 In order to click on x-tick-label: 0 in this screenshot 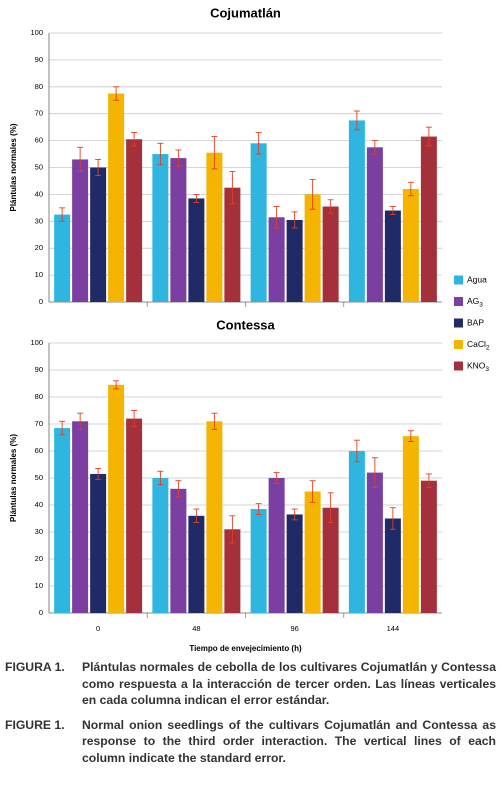, I will do `click(98, 628)`.